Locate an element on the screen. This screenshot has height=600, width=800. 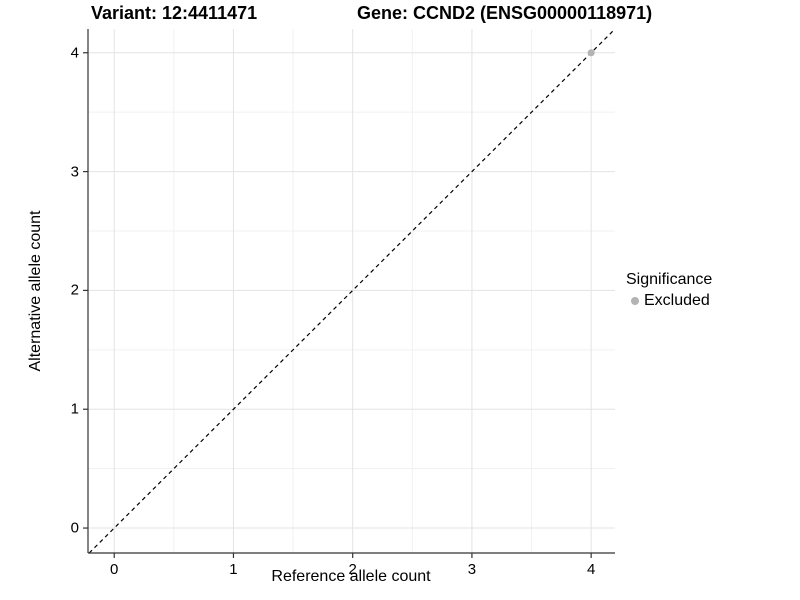
legend-item-excluded: Excluded is located at coordinates (669, 301).